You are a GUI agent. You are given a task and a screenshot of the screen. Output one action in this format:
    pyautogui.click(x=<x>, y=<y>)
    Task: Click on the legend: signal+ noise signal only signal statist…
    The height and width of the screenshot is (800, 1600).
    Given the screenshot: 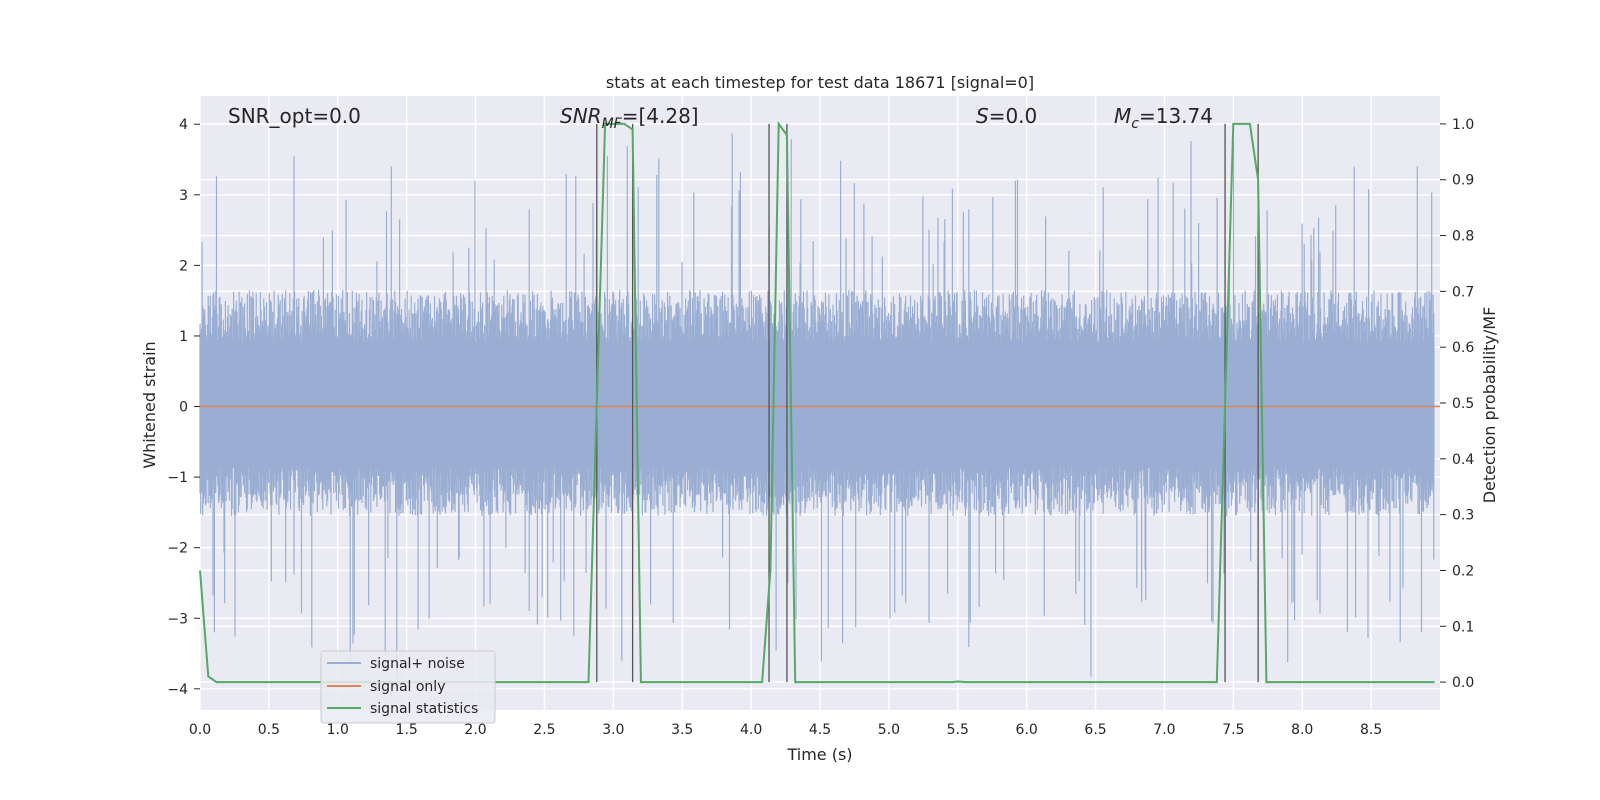 What is the action you would take?
    pyautogui.click(x=408, y=687)
    